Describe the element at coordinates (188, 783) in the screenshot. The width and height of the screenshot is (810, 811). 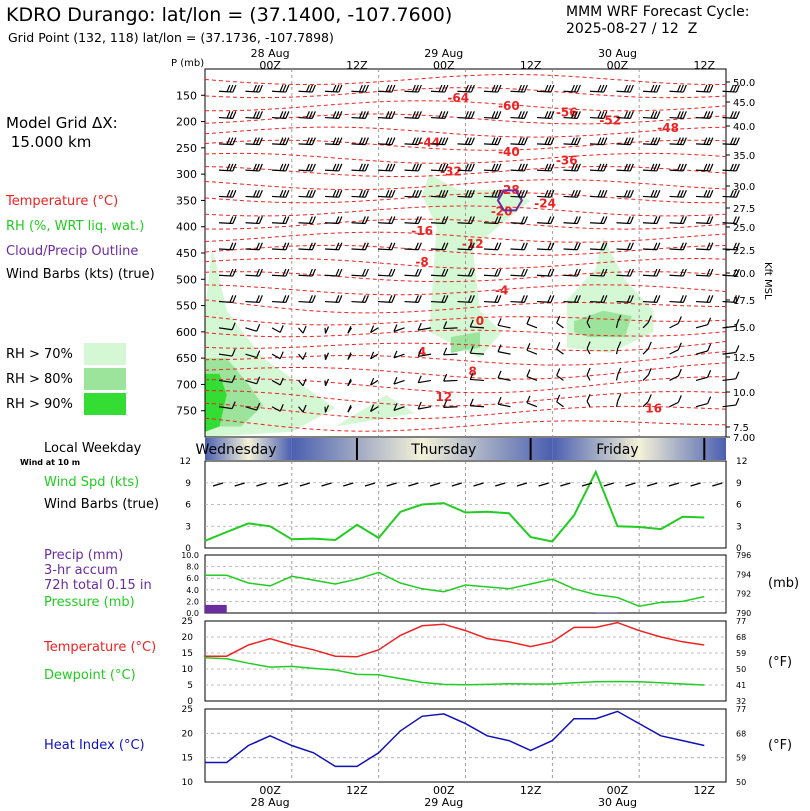
I see `heat-ytick: 10` at that location.